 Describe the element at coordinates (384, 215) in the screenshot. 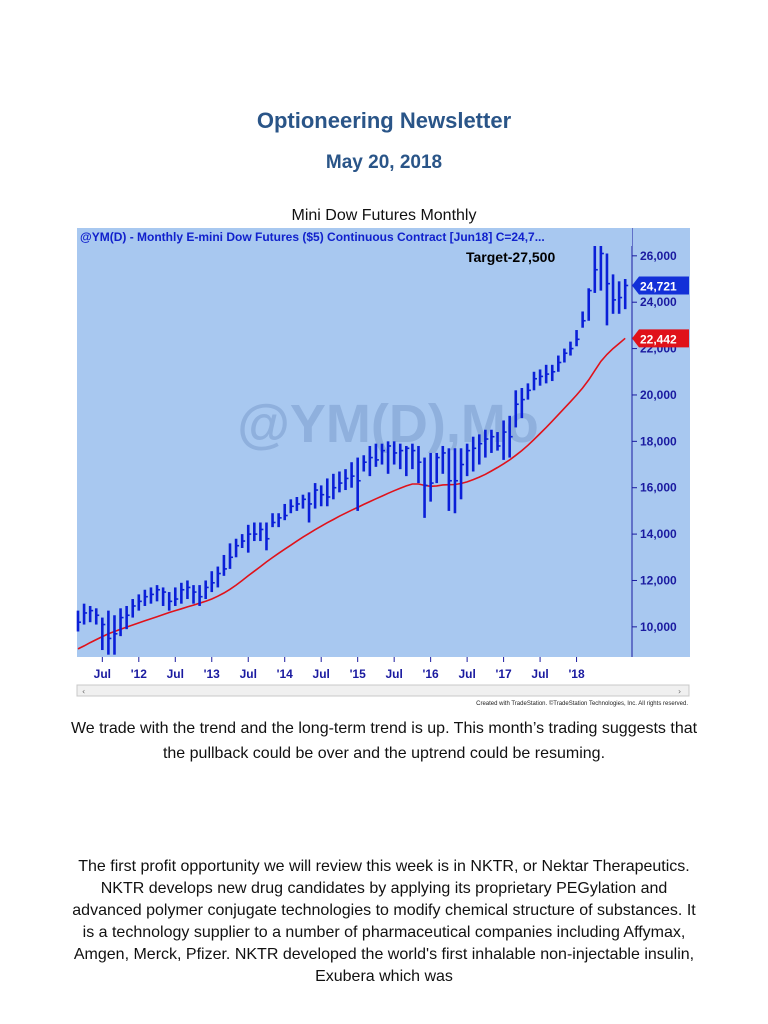

I see `chart-caption: Mini Dow Futures Monthly` at that location.